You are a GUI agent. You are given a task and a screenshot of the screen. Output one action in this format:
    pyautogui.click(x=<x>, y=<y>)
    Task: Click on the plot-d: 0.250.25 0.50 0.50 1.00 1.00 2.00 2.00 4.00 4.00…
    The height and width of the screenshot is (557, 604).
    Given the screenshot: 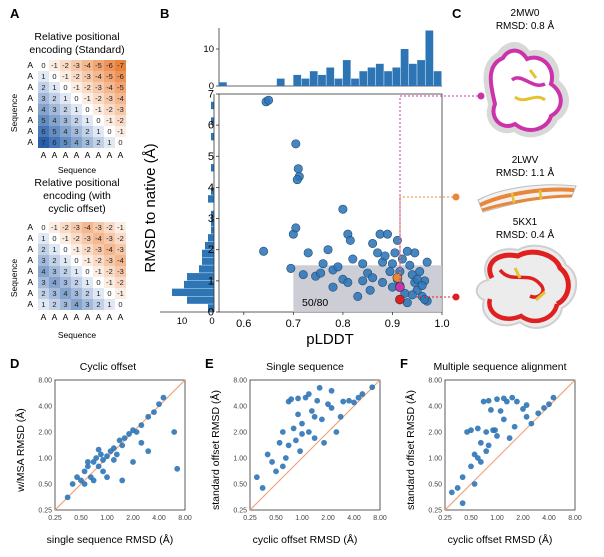 What is the action you would take?
    pyautogui.click(x=115, y=450)
    